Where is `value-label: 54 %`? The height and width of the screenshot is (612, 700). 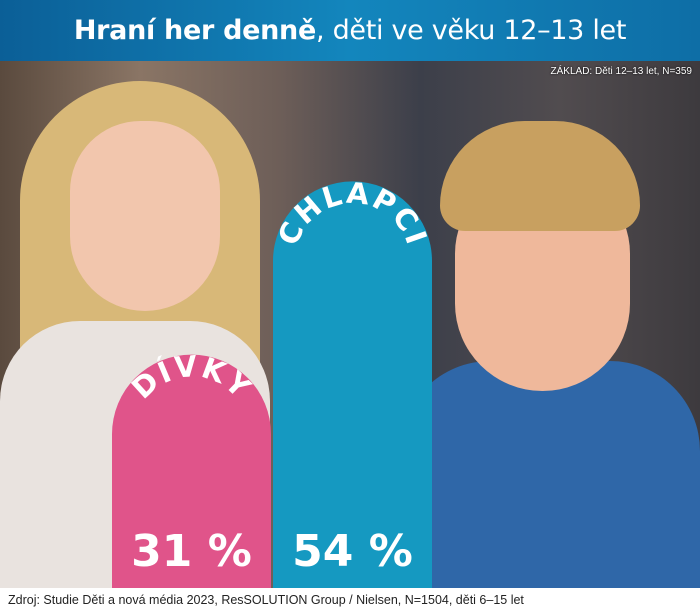 value-label: 54 % is located at coordinates (352, 551).